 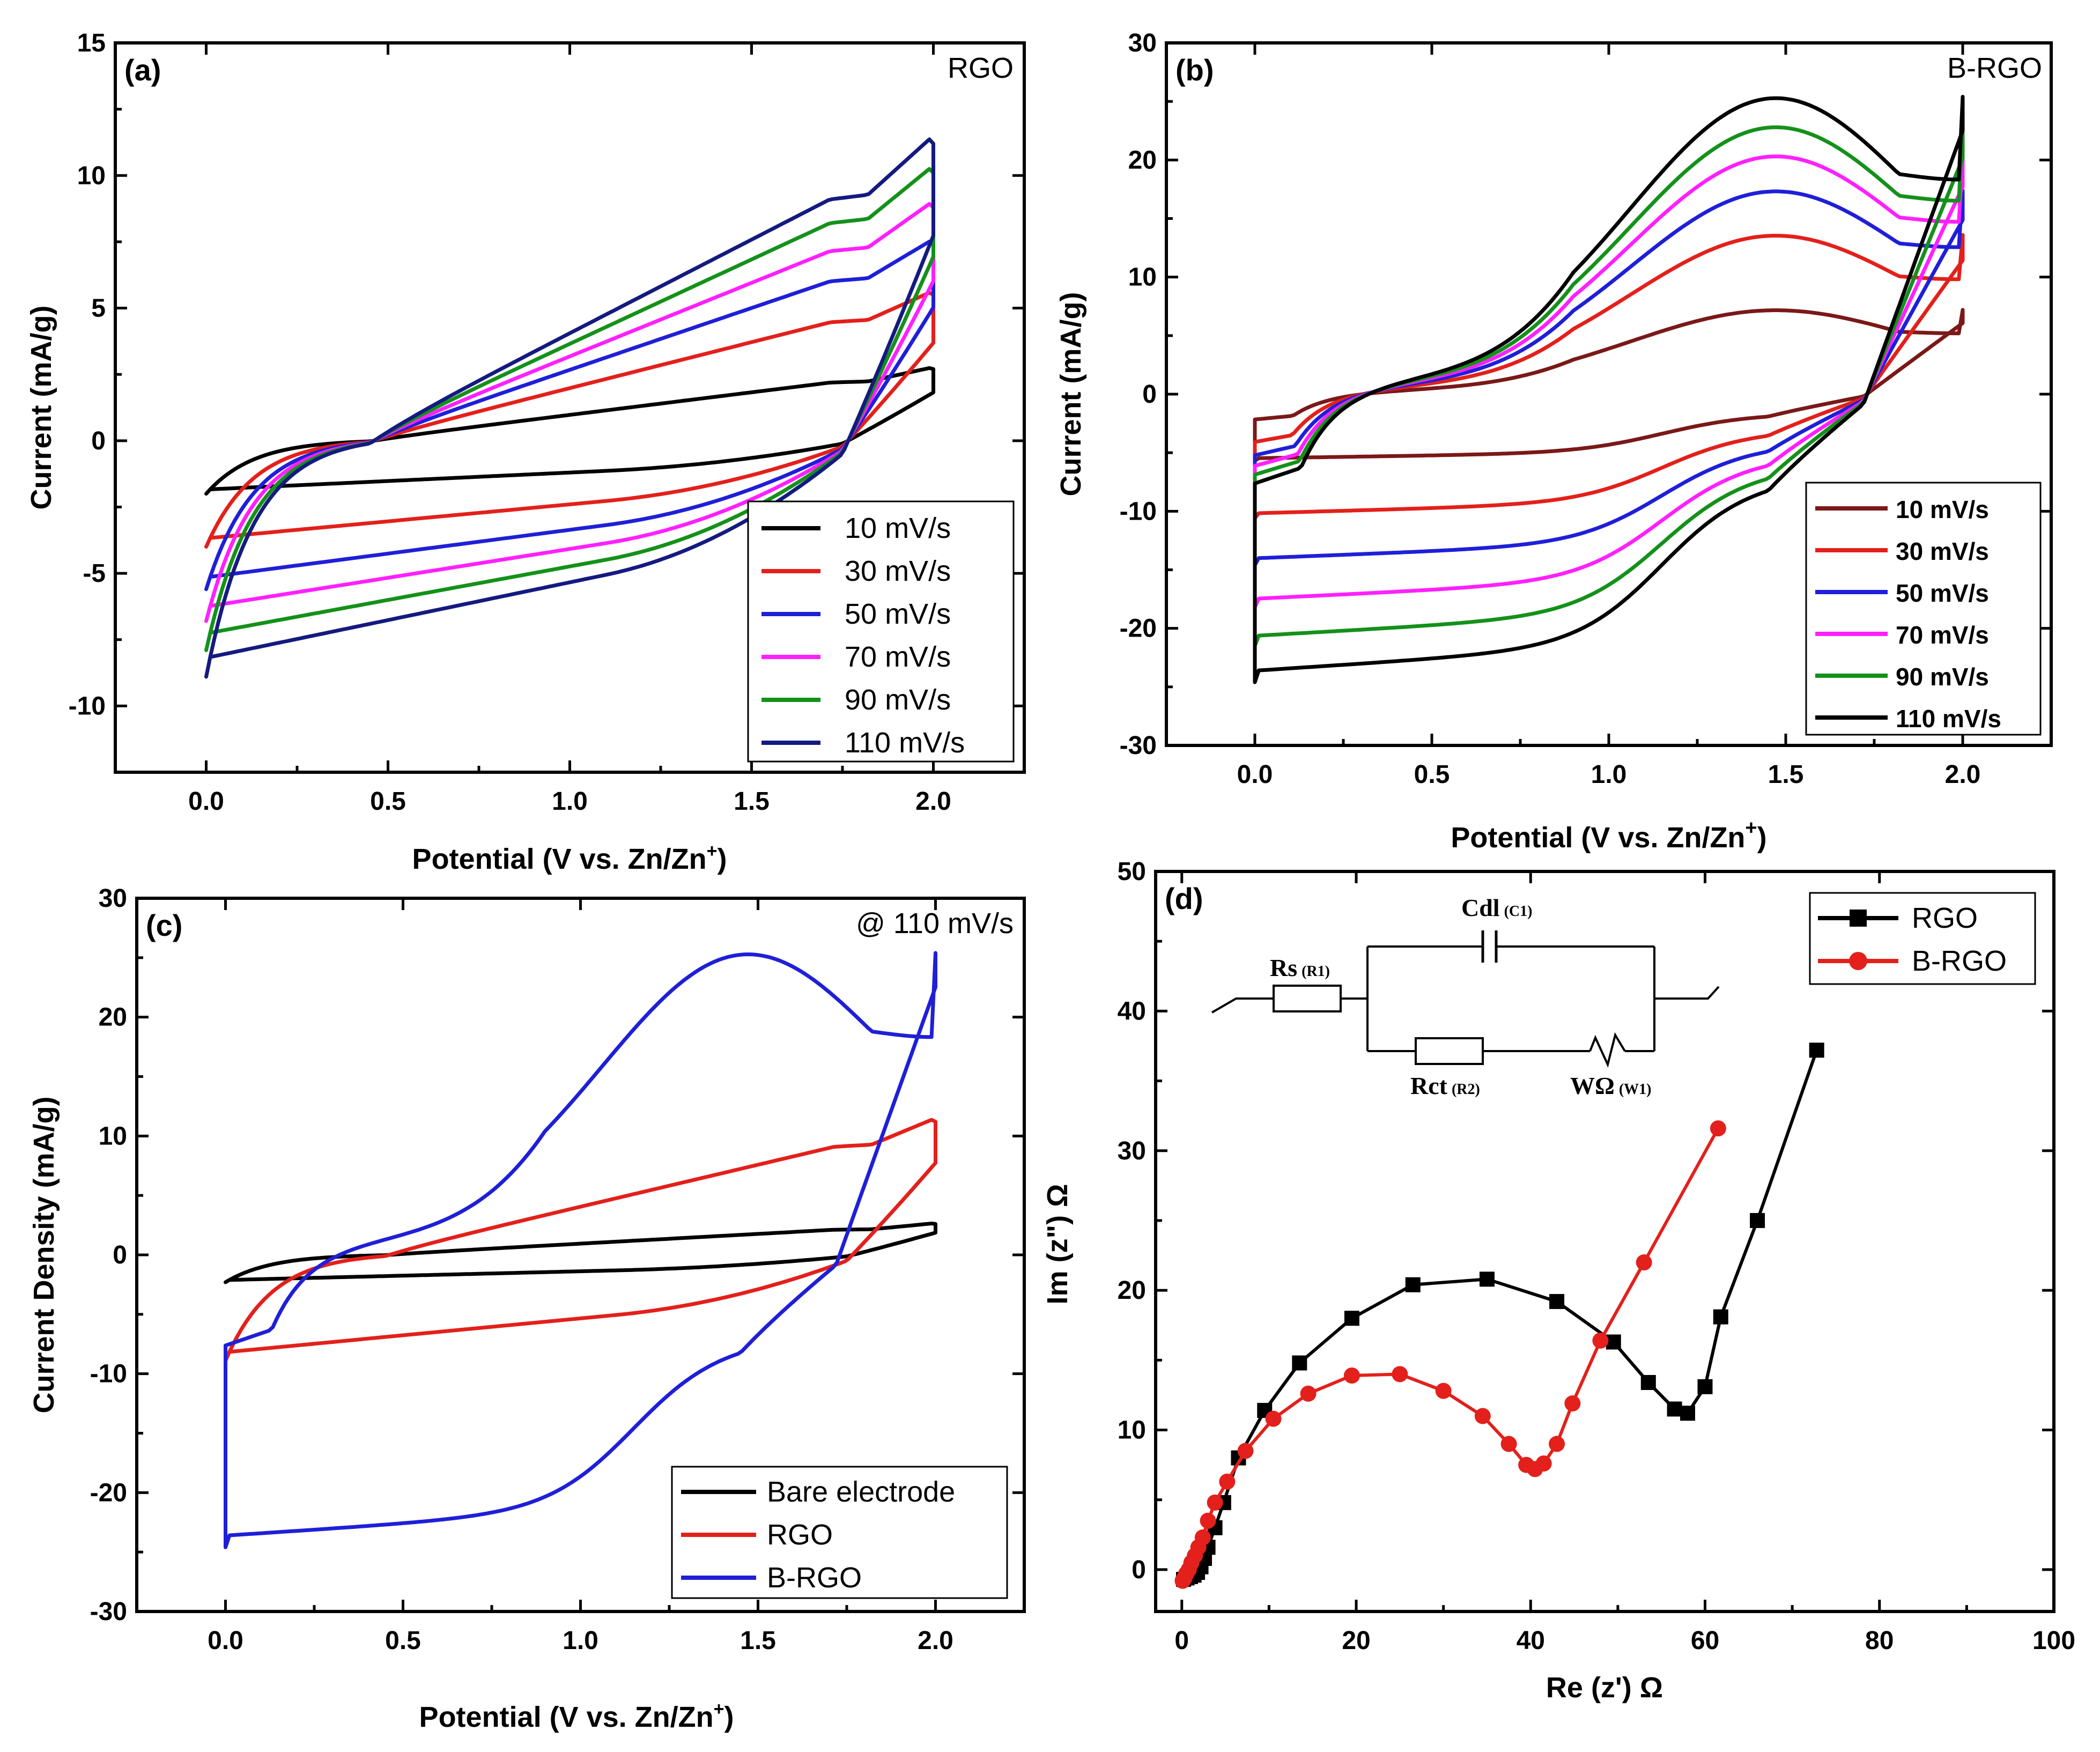 I want to click on legend-label: 110 mV/s, so click(x=1948, y=719).